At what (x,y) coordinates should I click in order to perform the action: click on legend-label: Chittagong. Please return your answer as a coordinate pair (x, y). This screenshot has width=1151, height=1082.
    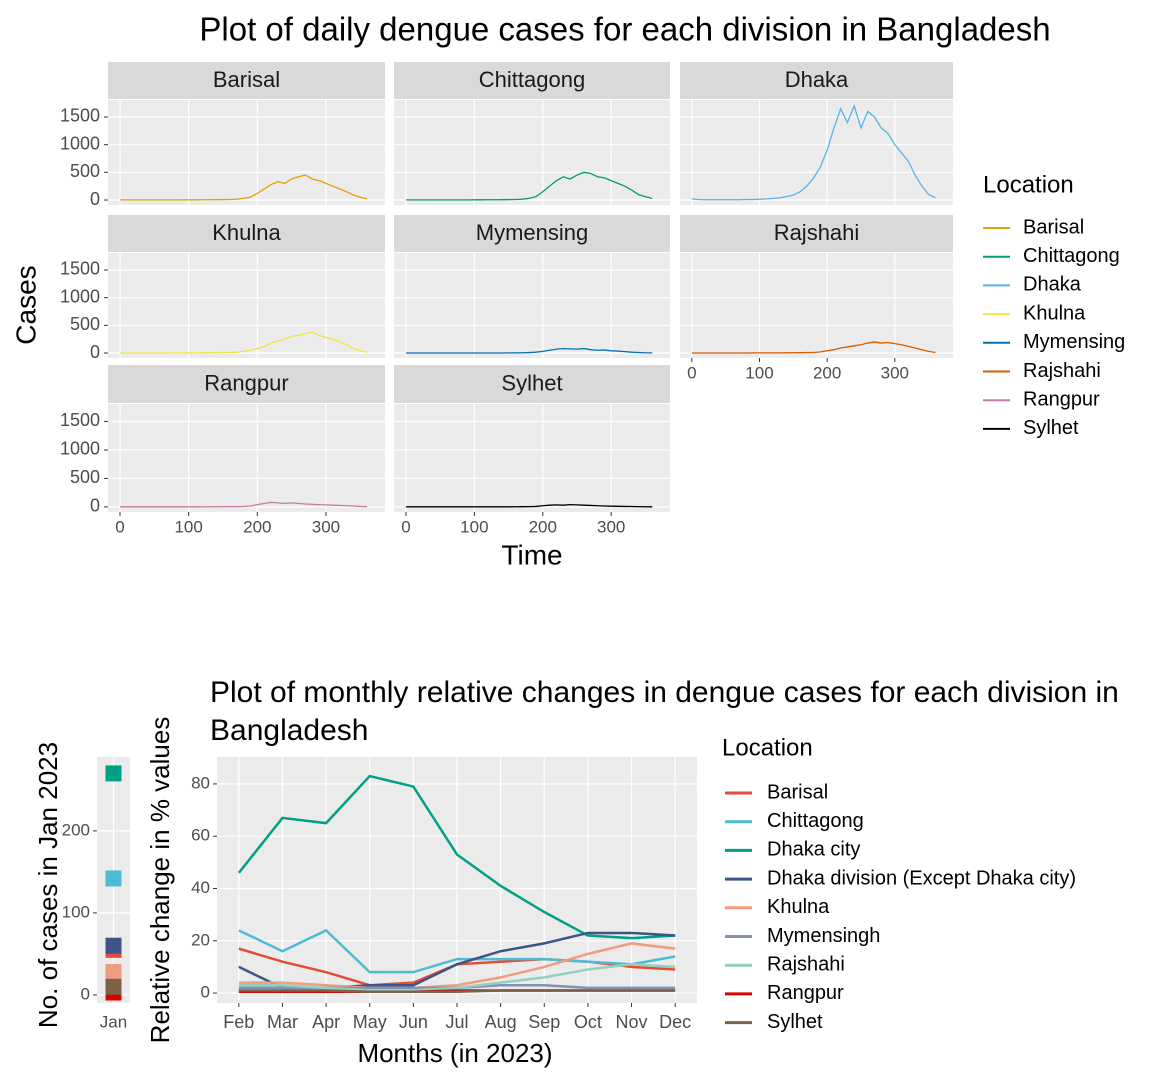
    Looking at the image, I should click on (815, 821).